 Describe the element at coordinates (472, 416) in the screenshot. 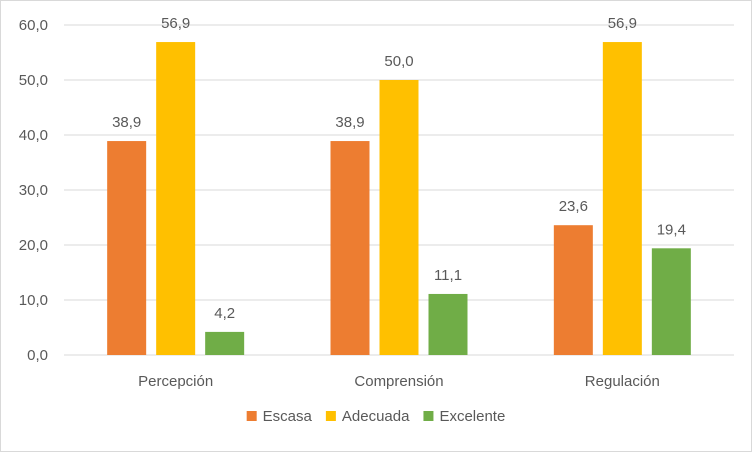

I see `legend-label-excelente: Excelente` at that location.